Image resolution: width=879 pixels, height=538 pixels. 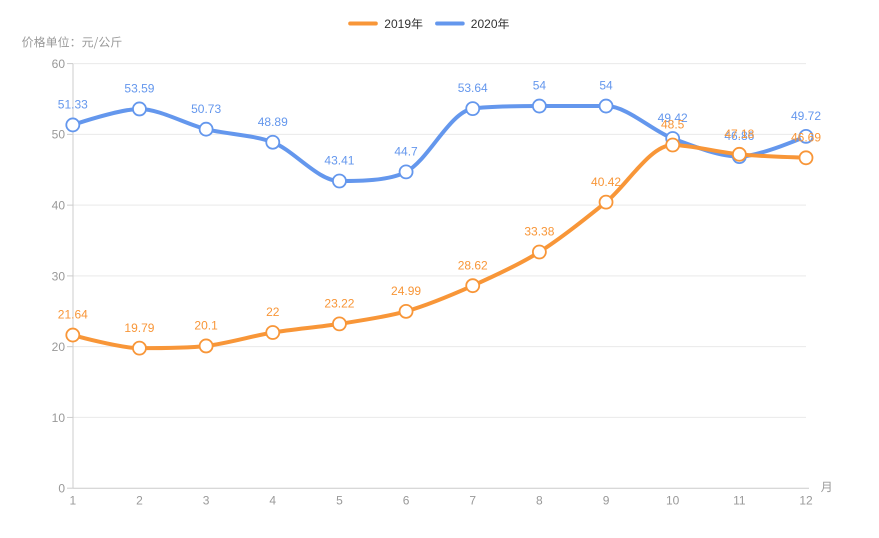 I want to click on svg-text: 60, so click(x=59, y=64).